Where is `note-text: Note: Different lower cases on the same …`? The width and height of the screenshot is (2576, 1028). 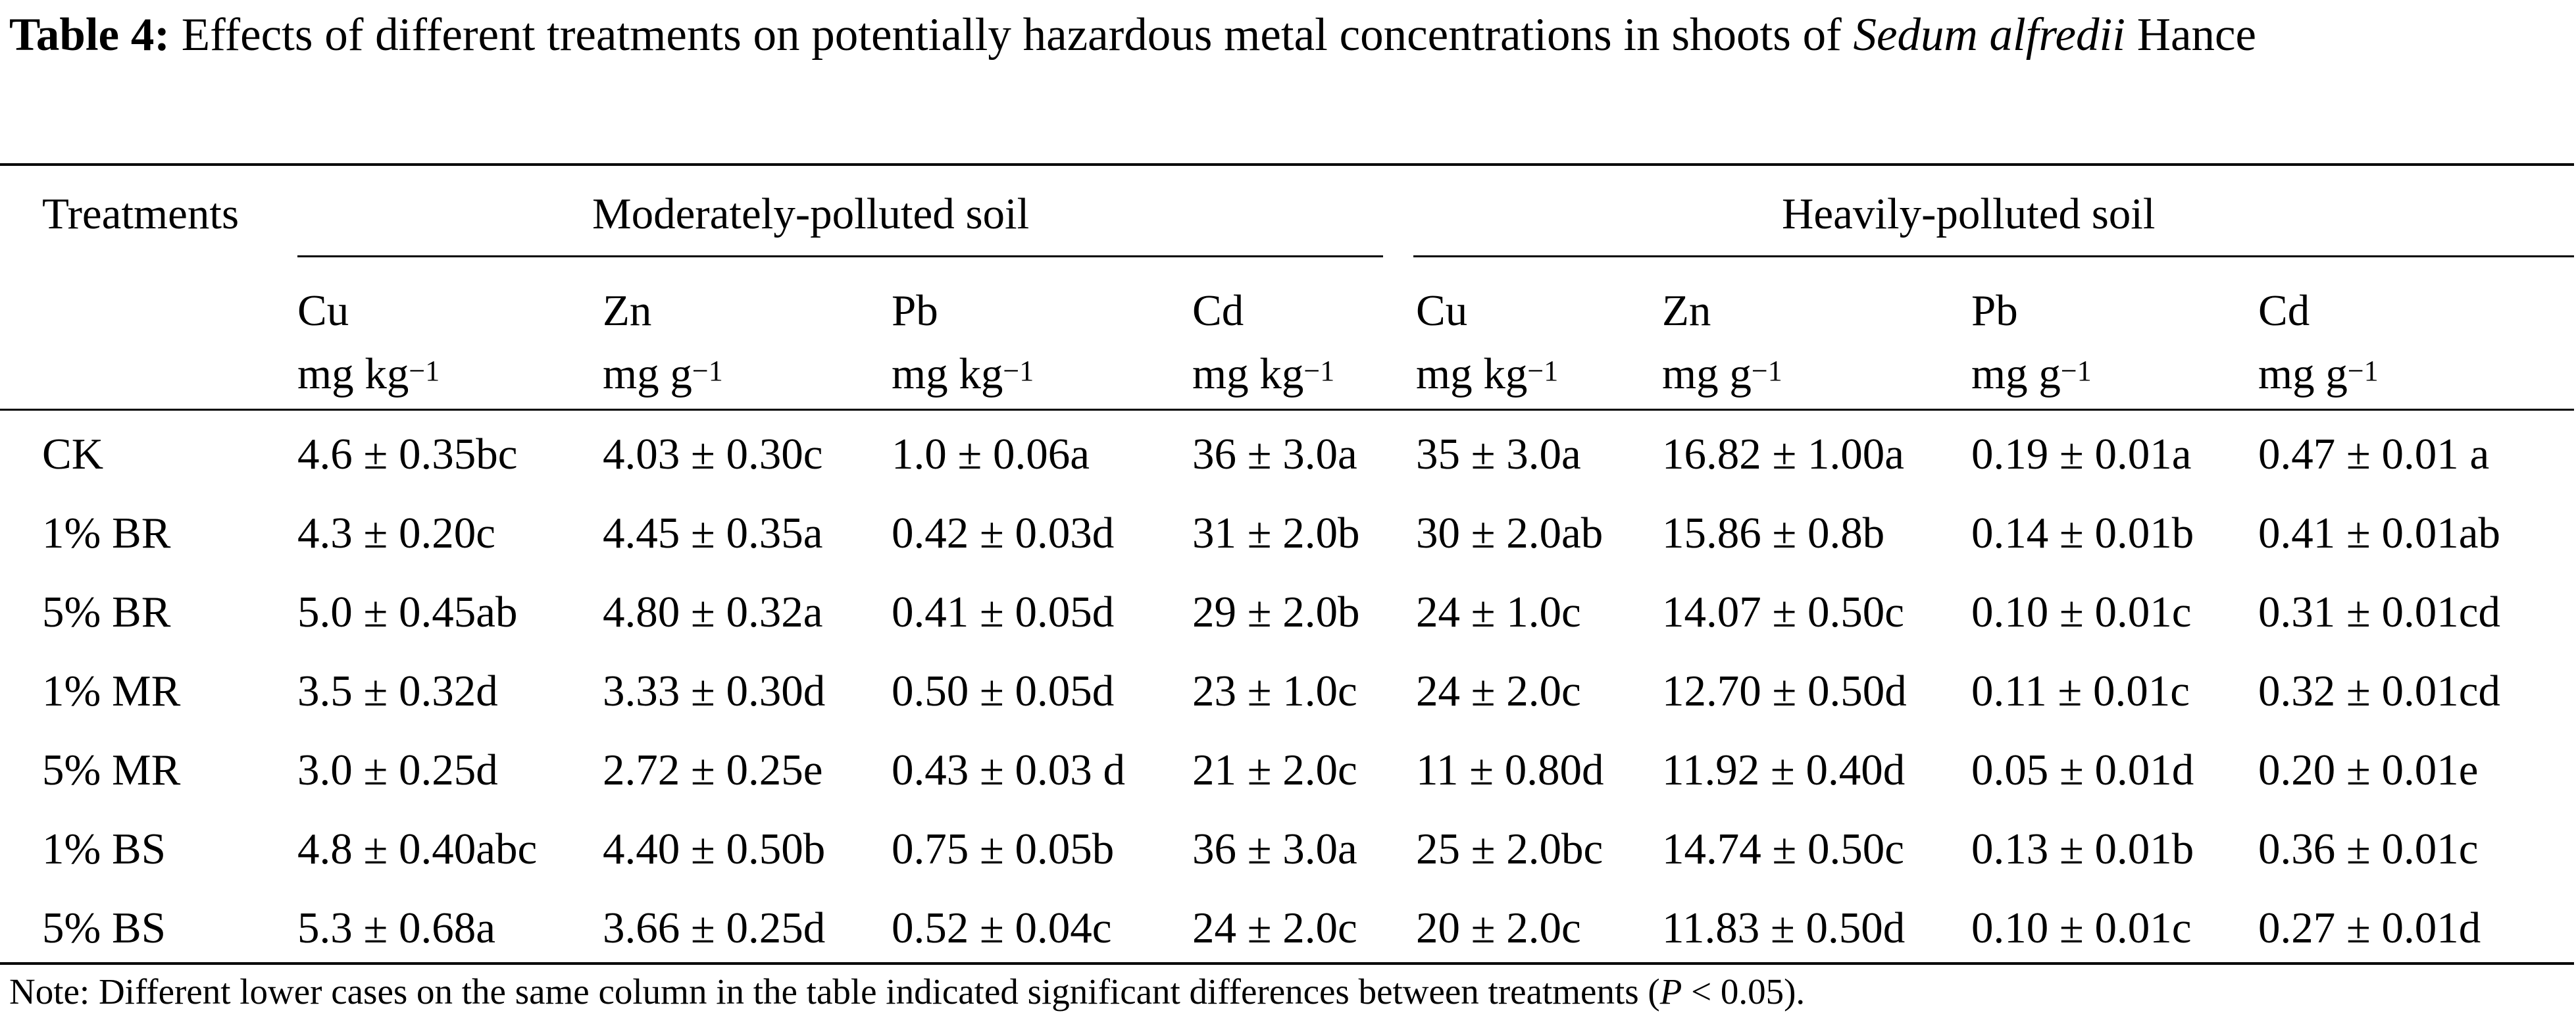 note-text: Note: Different lower cases on the same … is located at coordinates (834, 992).